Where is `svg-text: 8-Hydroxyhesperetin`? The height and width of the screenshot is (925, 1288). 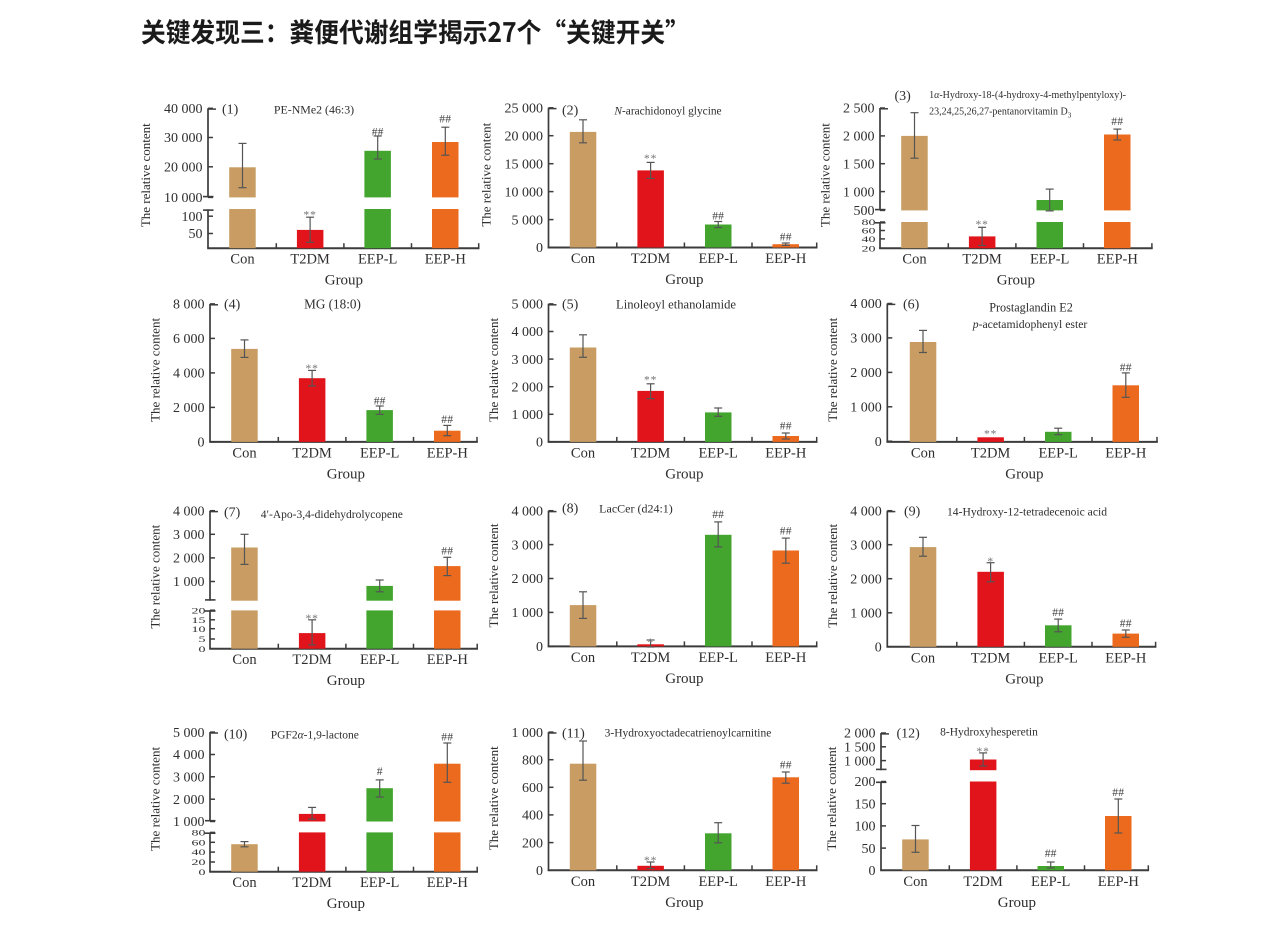
svg-text: 8-Hydroxyhesperetin is located at coordinates (989, 733).